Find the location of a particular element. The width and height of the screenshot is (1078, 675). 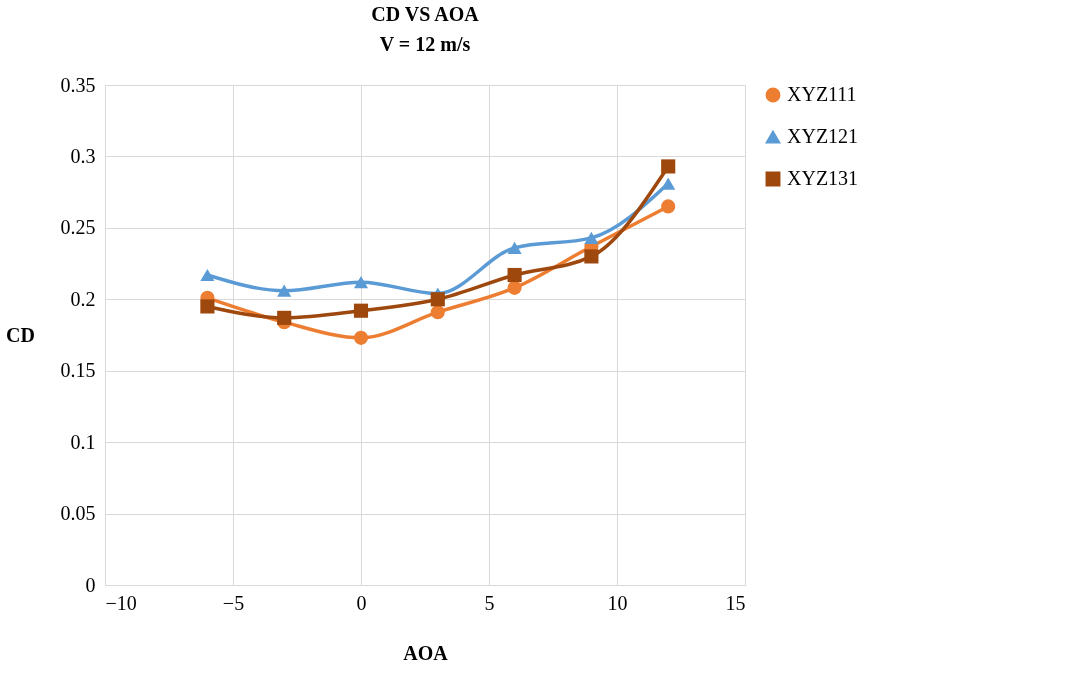

x-axis-title: AOA is located at coordinates (426, 652).